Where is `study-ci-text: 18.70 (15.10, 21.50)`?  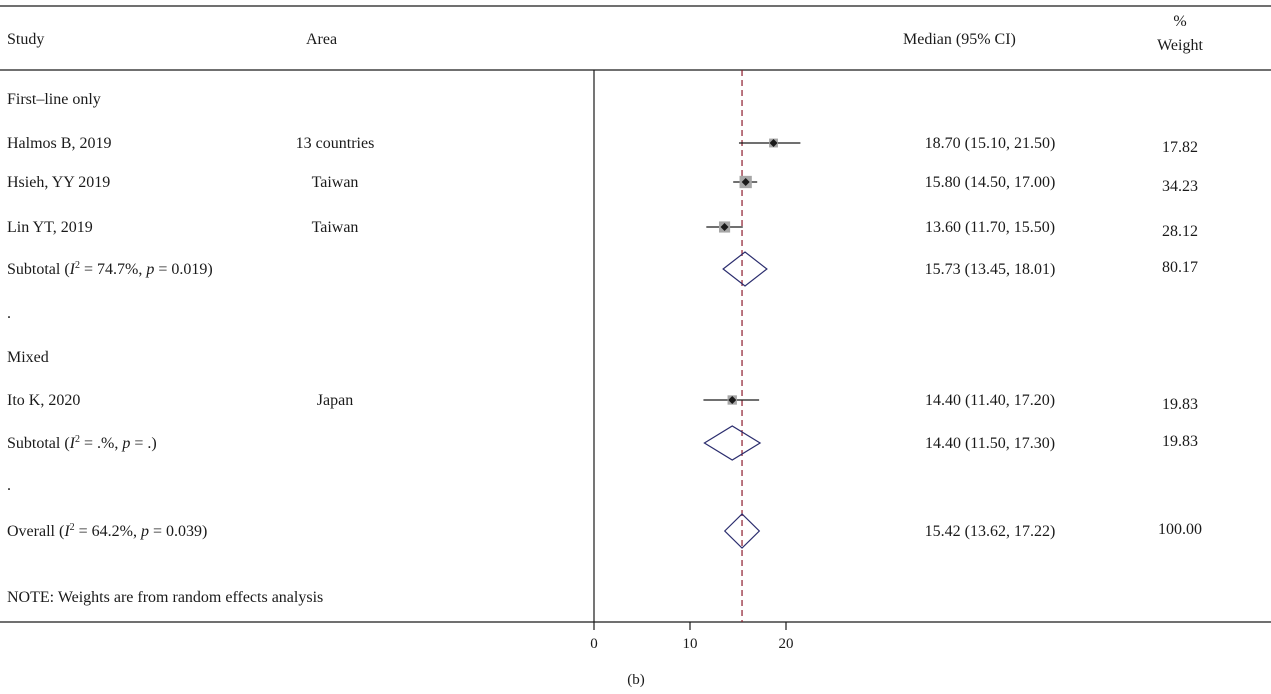 study-ci-text: 18.70 (15.10, 21.50) is located at coordinates (990, 143).